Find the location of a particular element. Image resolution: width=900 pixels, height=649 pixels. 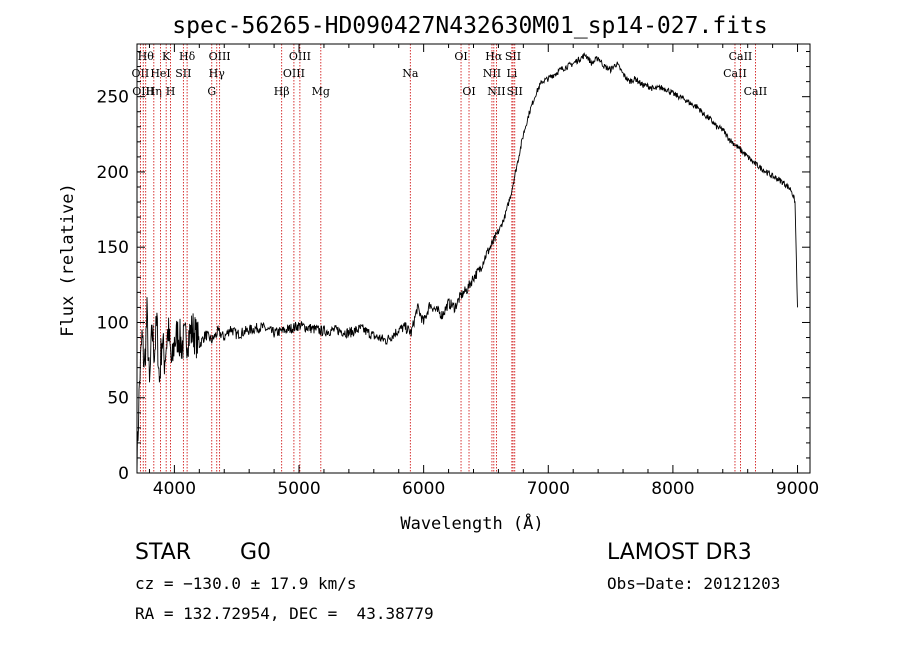

line-marker-label-7: SII is located at coordinates (183, 73).